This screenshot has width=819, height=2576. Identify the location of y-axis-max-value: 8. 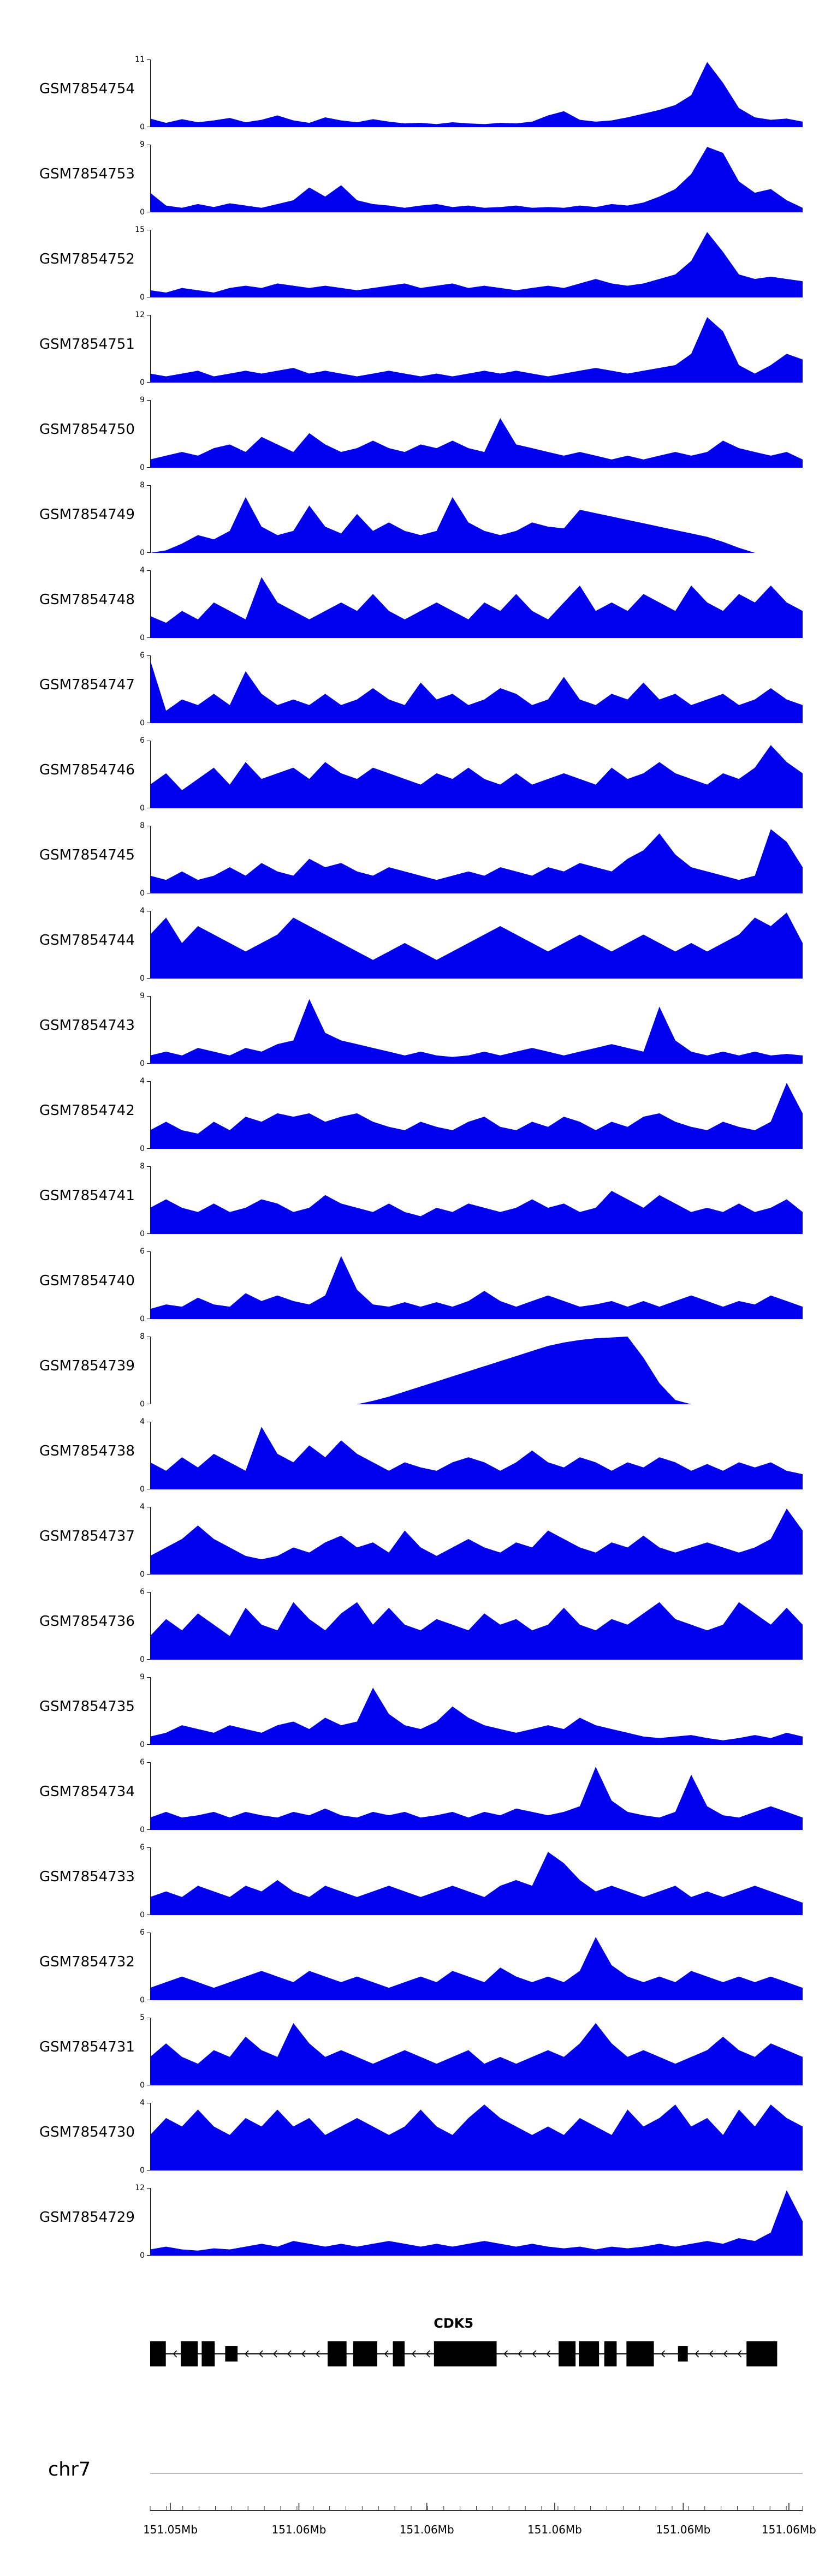
(142, 485).